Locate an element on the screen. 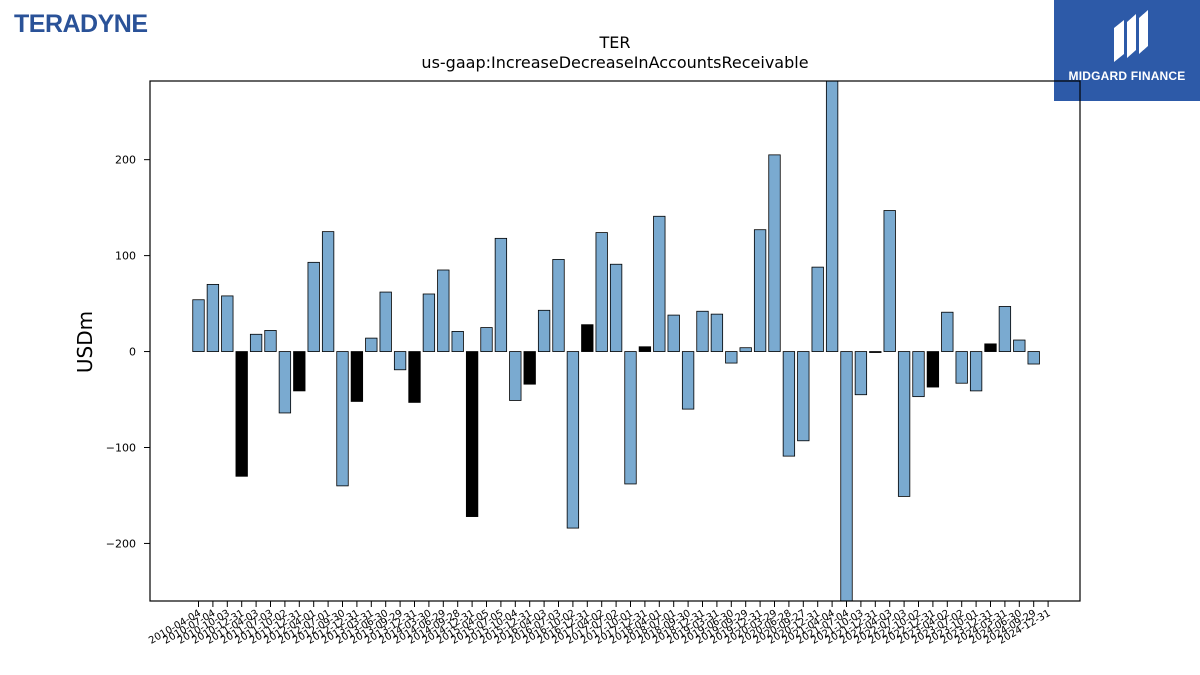 This screenshot has height=675, width=1200. chart-title: TER is located at coordinates (615, 42).